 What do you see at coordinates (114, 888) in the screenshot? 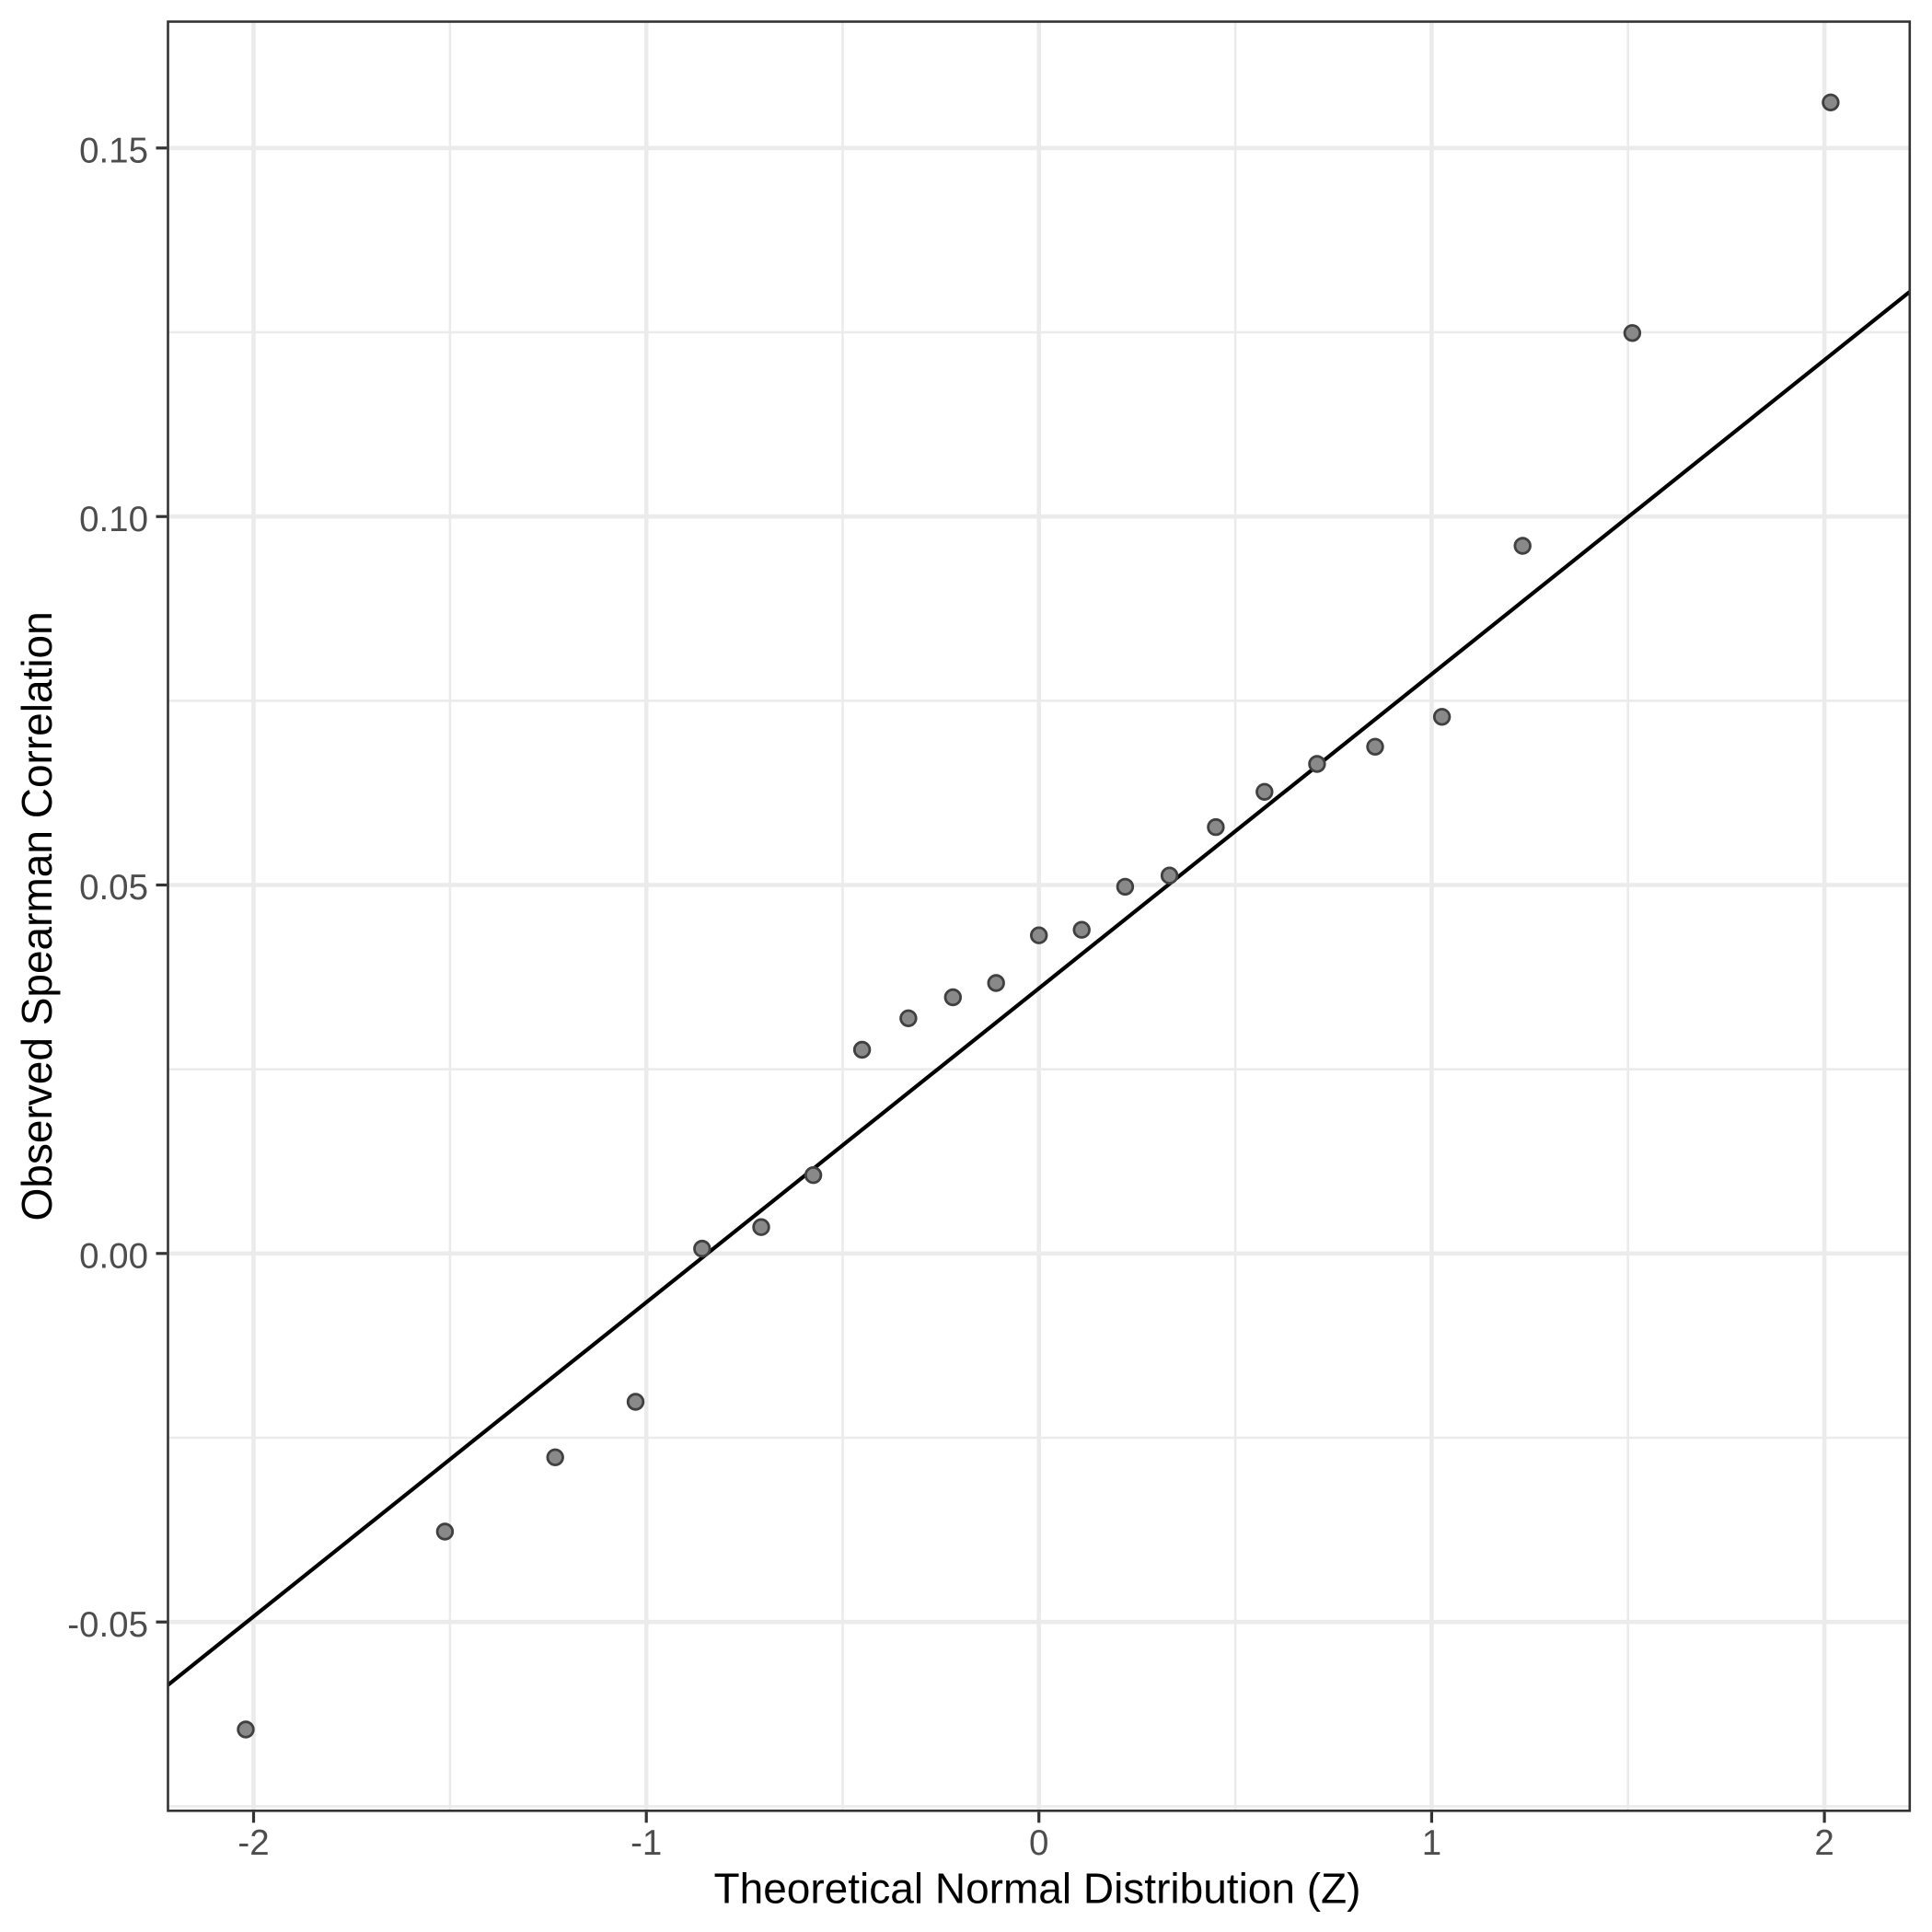
I see `svg-text: 0.05` at bounding box center [114, 888].